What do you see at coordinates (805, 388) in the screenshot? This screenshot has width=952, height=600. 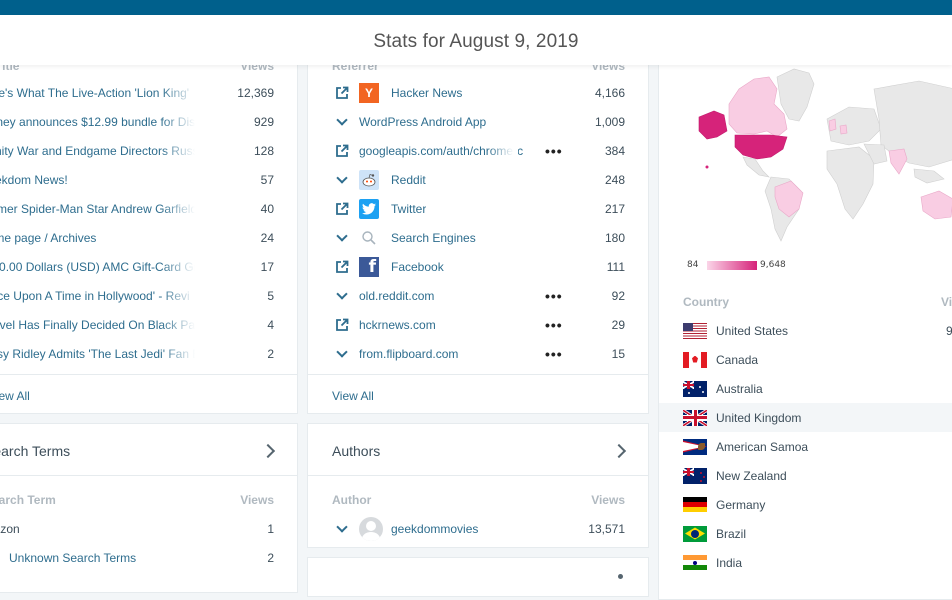 I see `country-row: Australia` at bounding box center [805, 388].